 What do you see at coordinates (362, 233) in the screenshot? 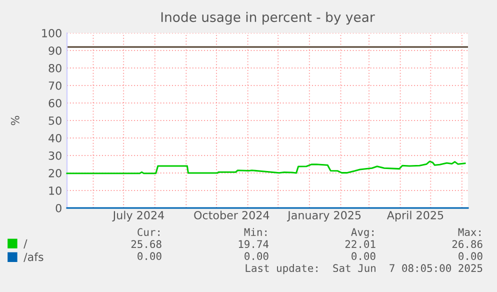
I see `text: Avg:` at bounding box center [362, 233].